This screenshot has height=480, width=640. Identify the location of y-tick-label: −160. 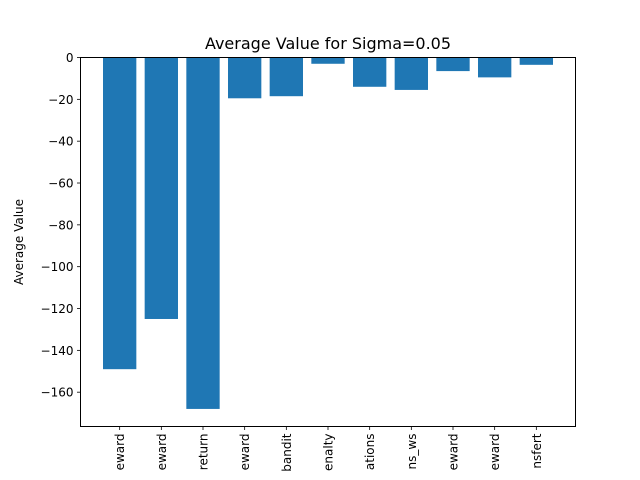
(57, 393).